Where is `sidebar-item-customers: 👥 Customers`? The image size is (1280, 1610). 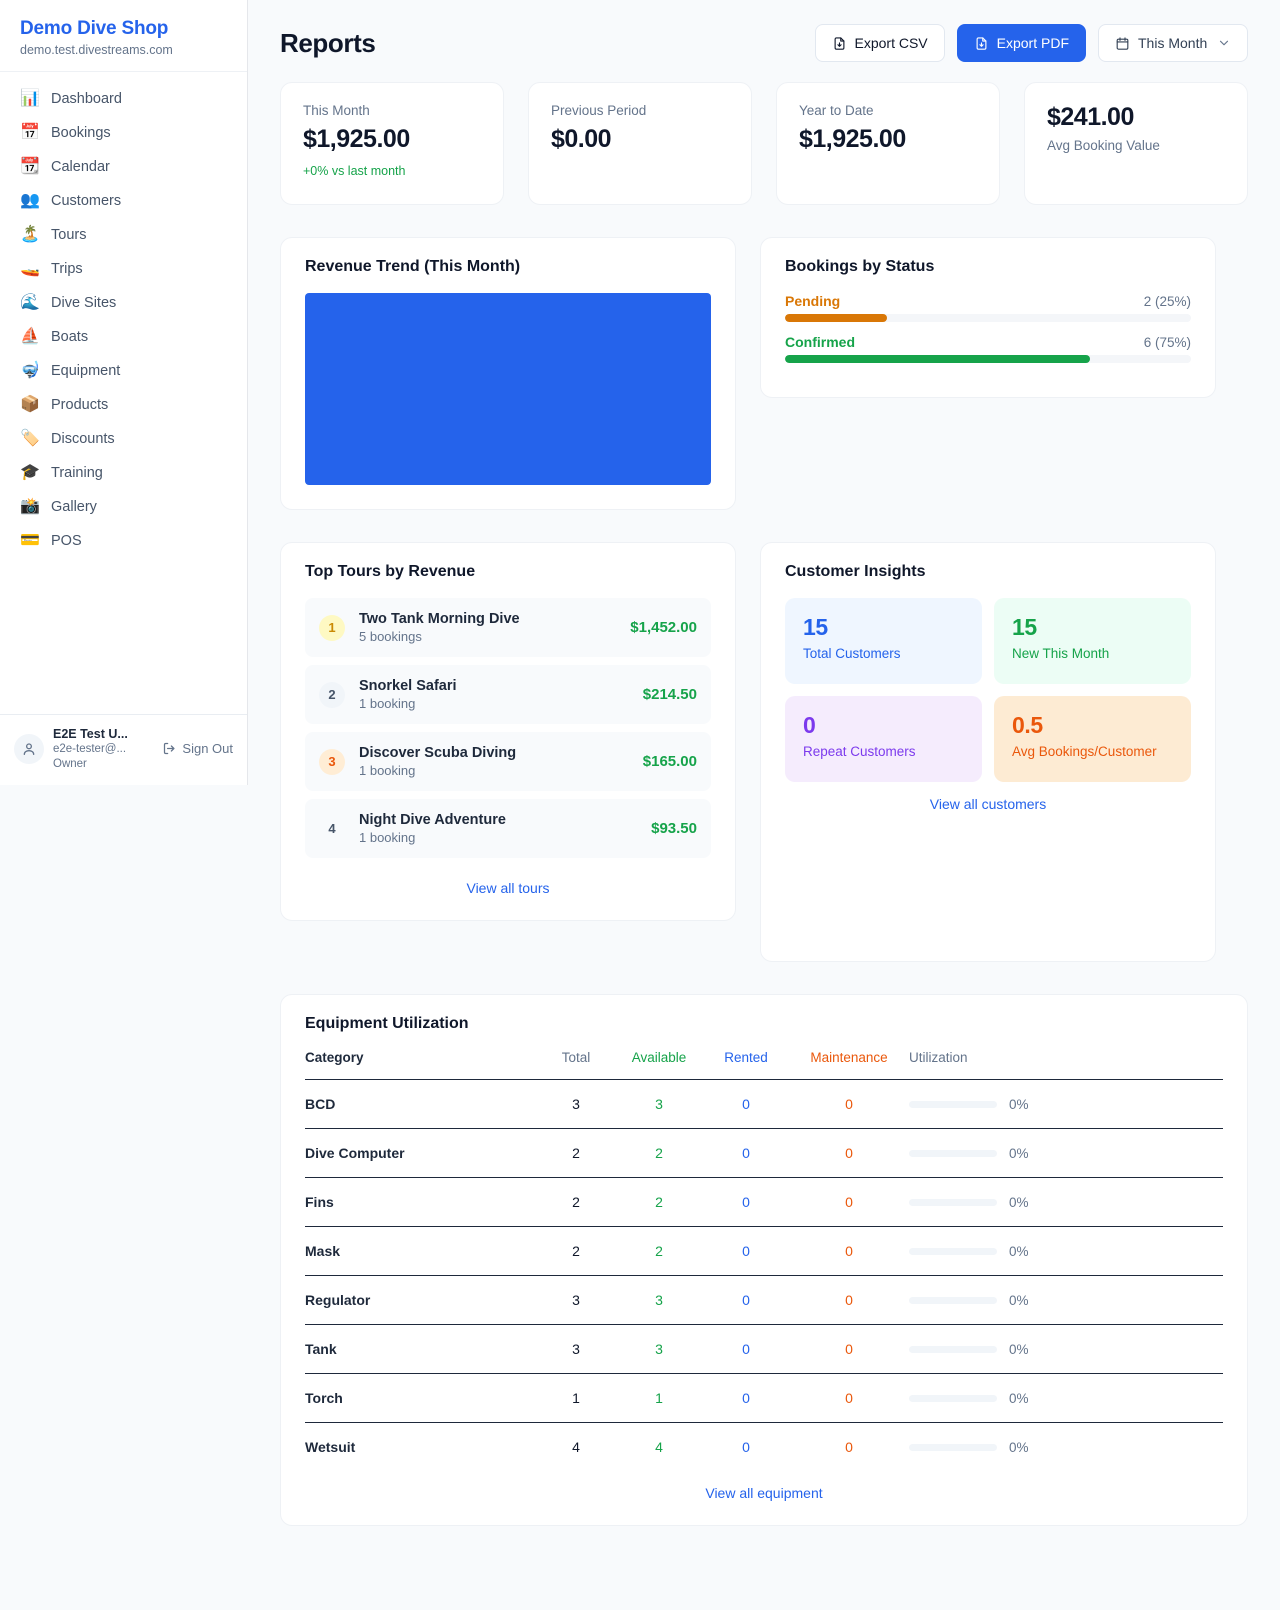 sidebar-item-customers: 👥 Customers is located at coordinates (123, 201).